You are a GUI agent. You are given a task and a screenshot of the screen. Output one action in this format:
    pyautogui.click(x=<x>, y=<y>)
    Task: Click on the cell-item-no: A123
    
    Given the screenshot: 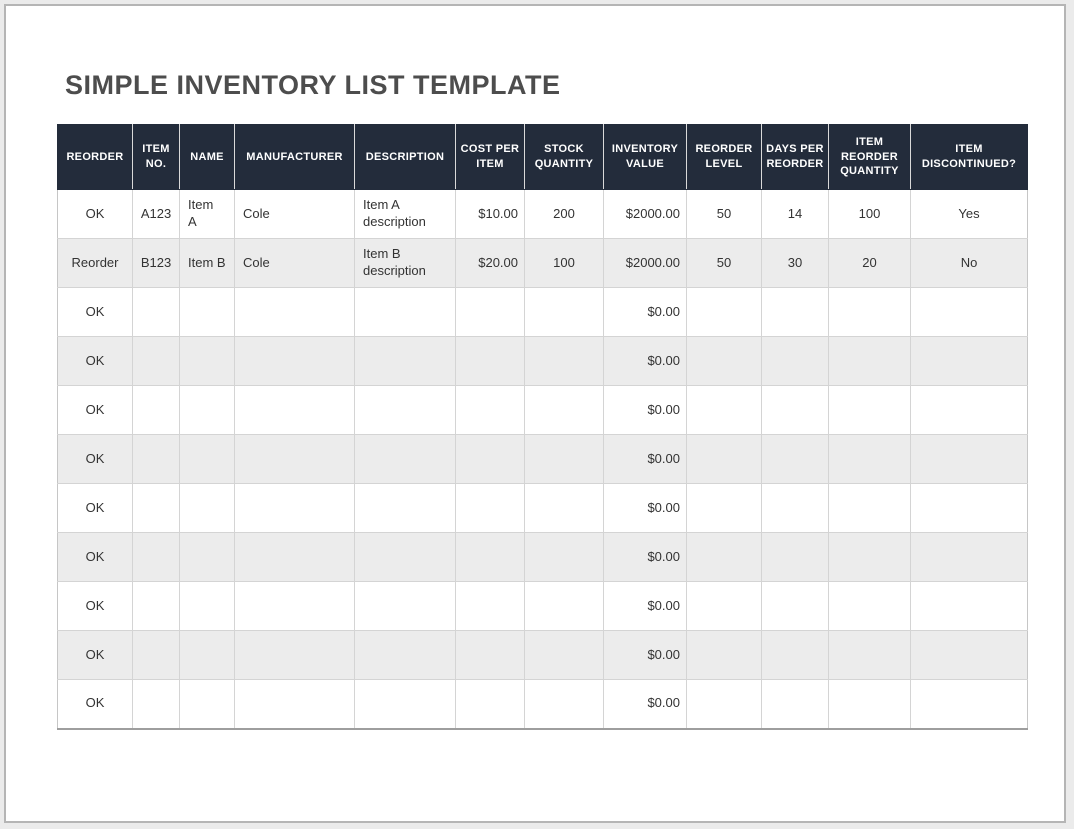 What is the action you would take?
    pyautogui.click(x=156, y=214)
    